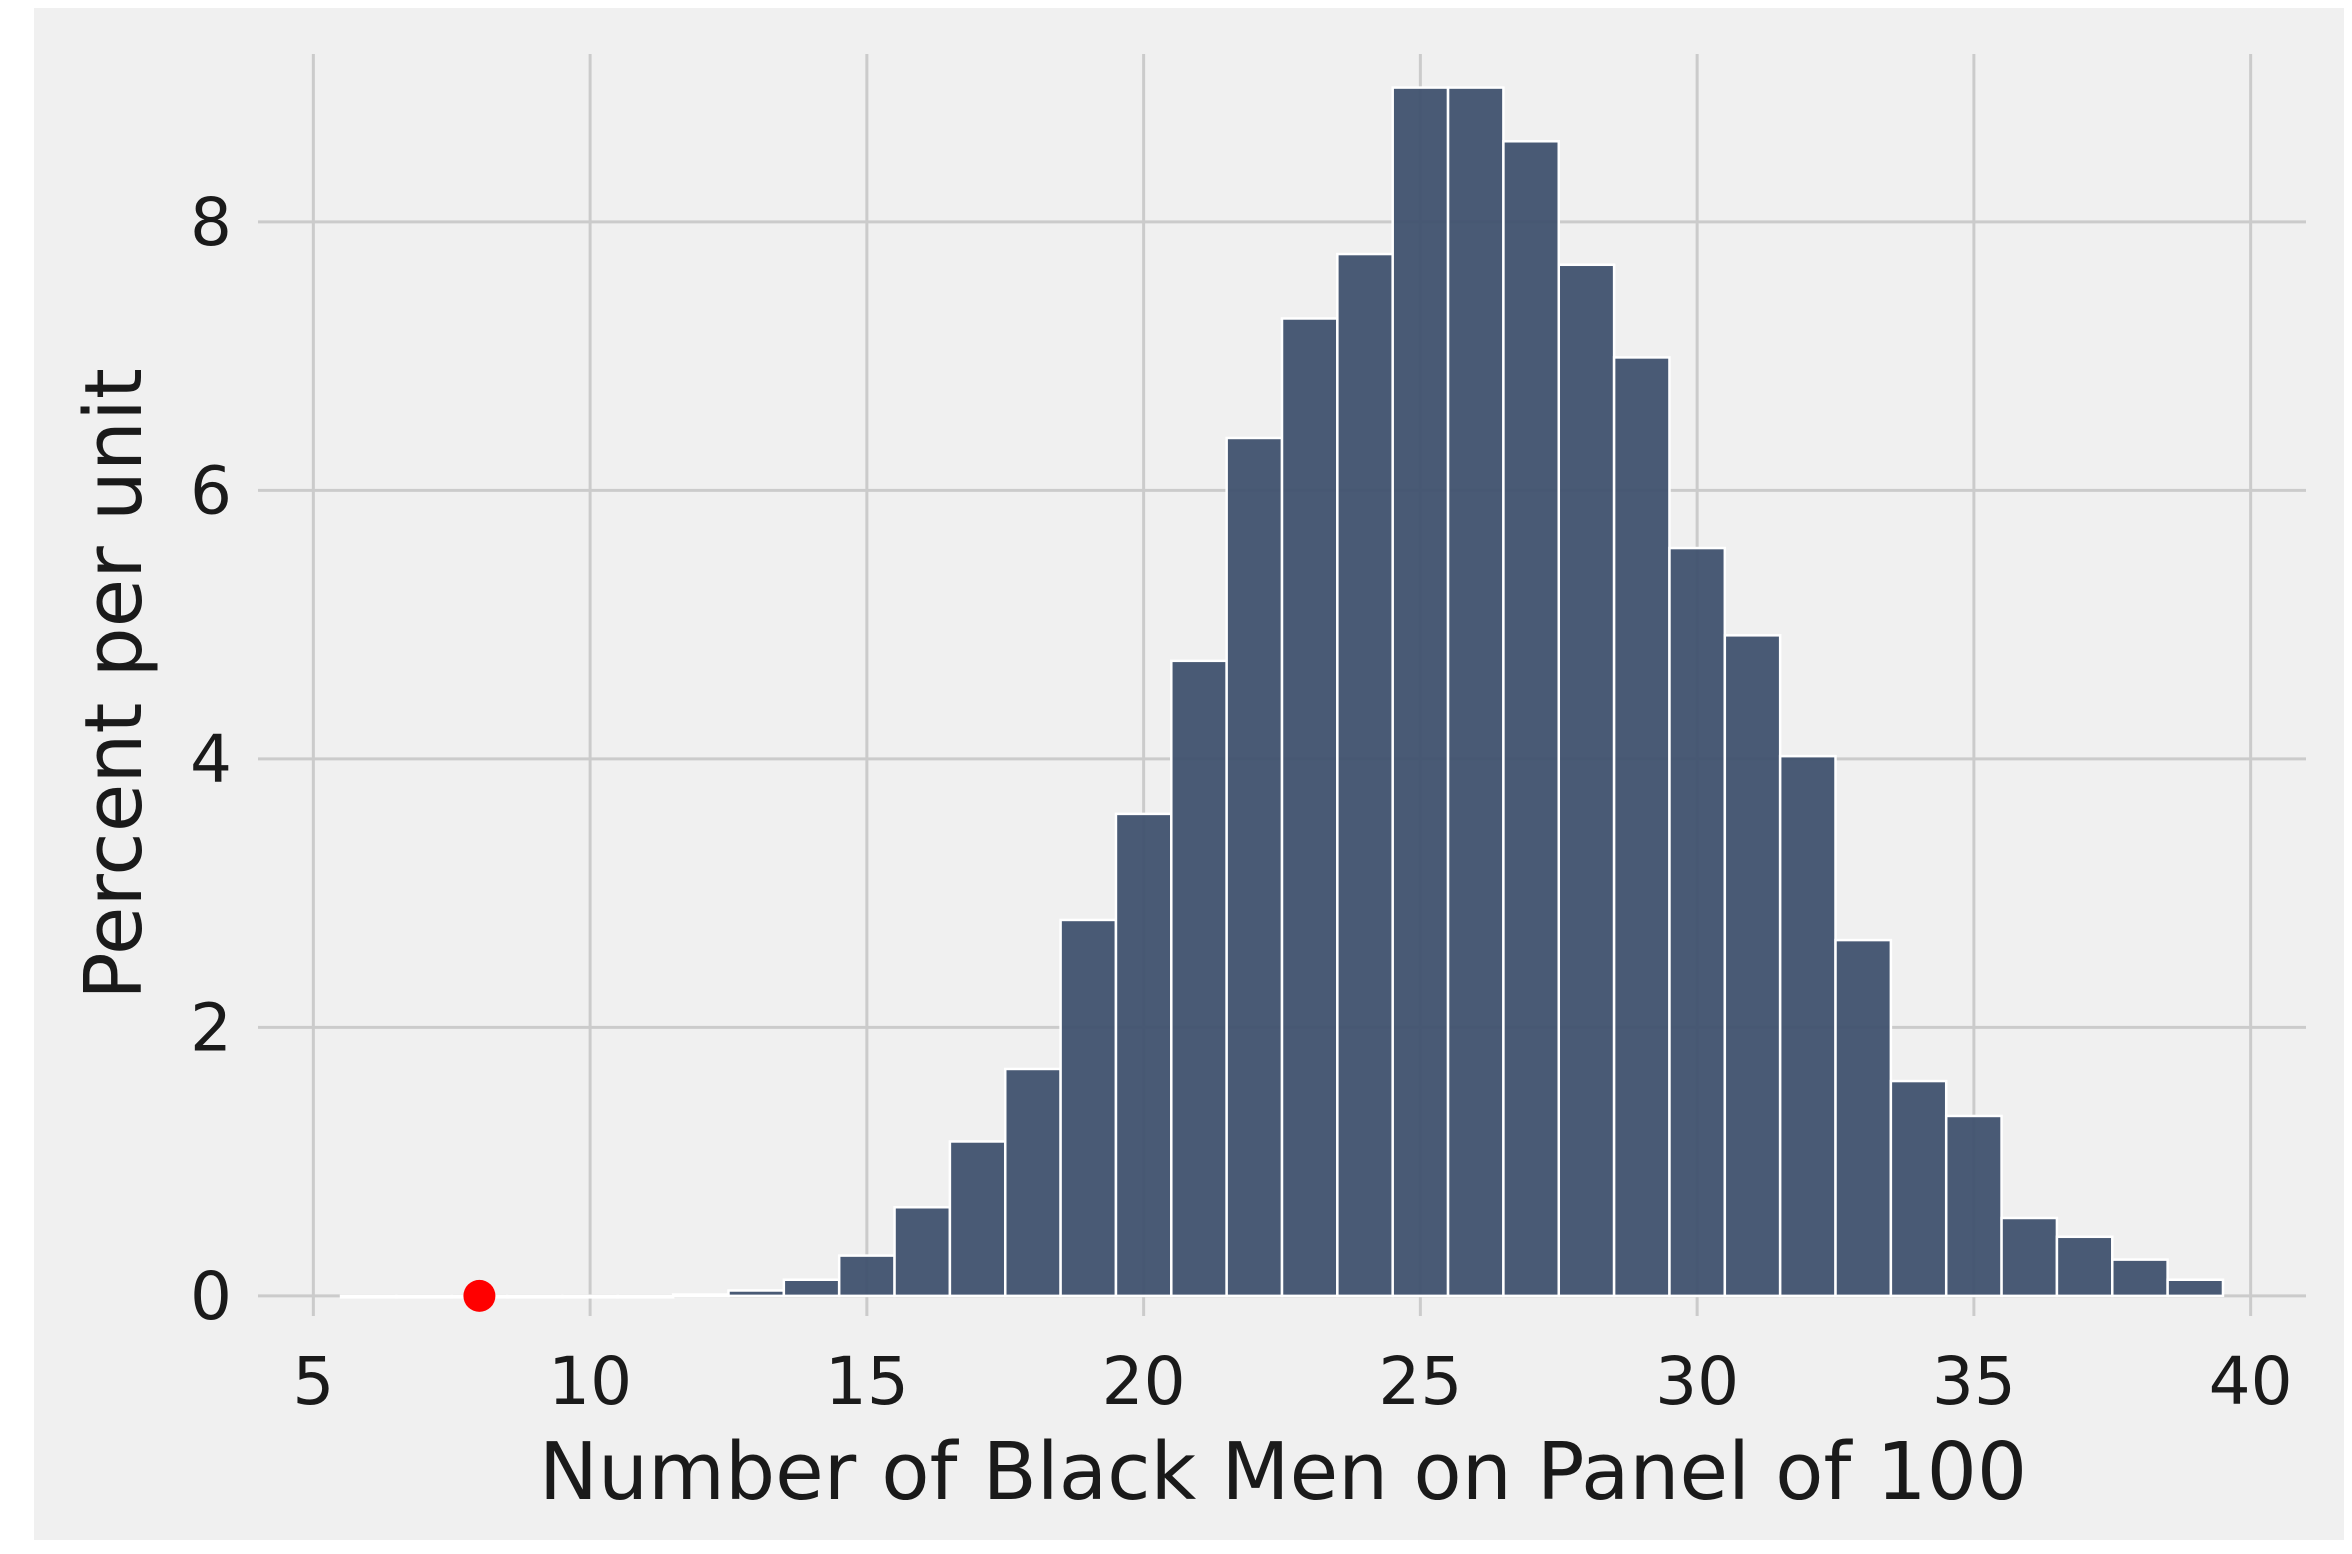  I want to click on y-tick-label: 4, so click(211, 759).